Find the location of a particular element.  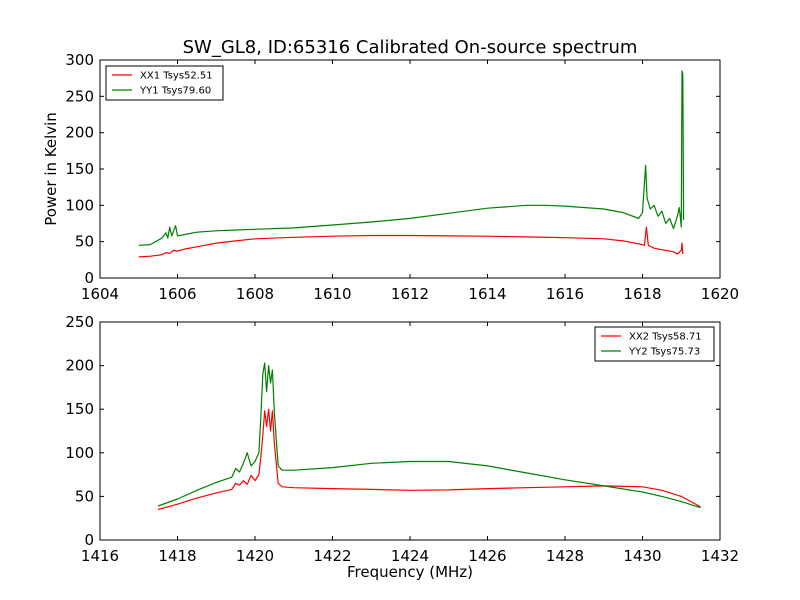

x-tick-label: 1422 is located at coordinates (332, 556).